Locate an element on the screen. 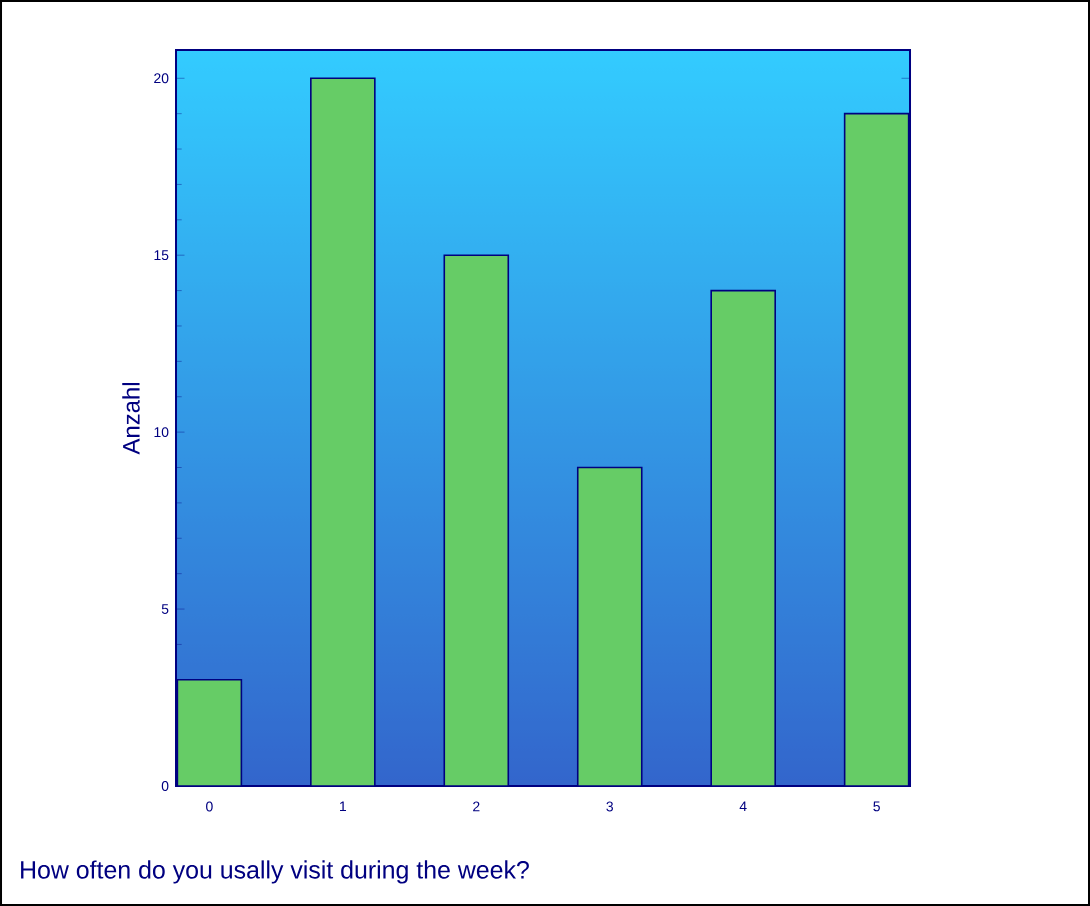 This screenshot has width=1090, height=906. text: How often do you usally visit during the week? is located at coordinates (275, 872).